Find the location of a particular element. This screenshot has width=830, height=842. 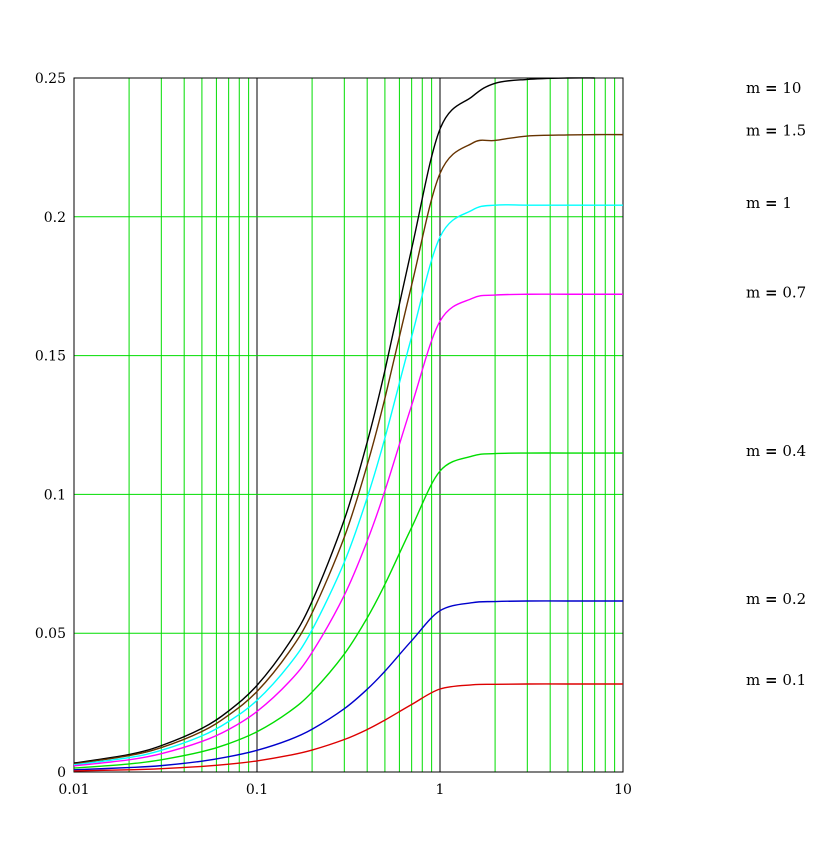

legend-item: m = 0.2 is located at coordinates (776, 599).